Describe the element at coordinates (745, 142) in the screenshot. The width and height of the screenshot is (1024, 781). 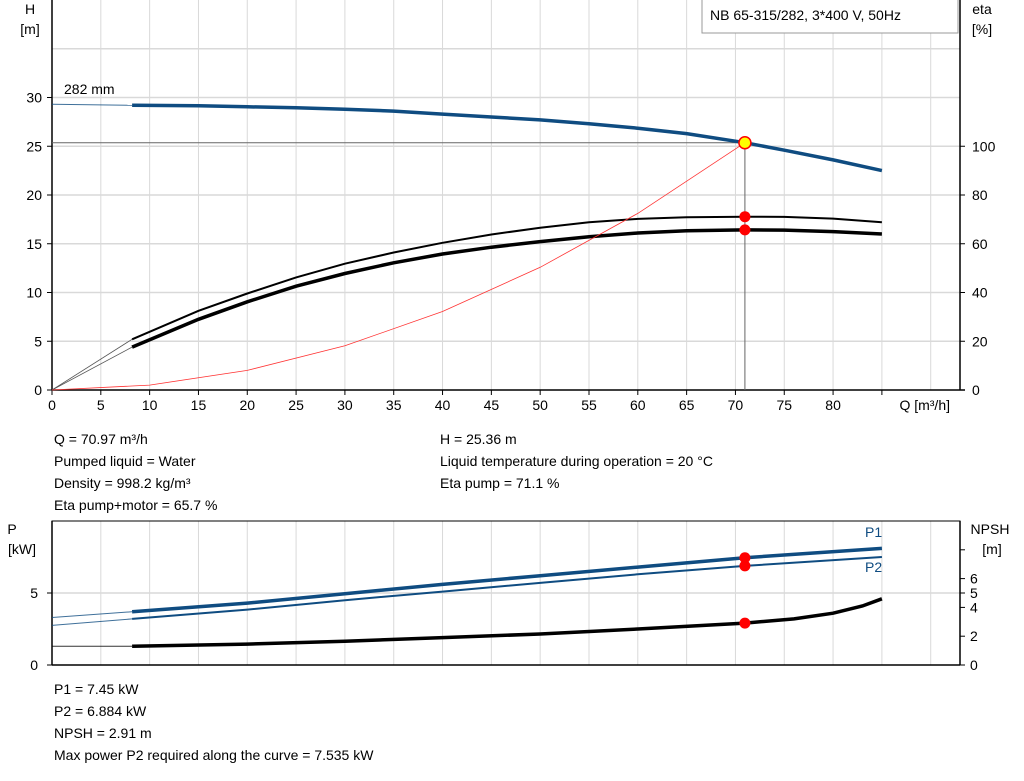
I see `operating-point-marker` at that location.